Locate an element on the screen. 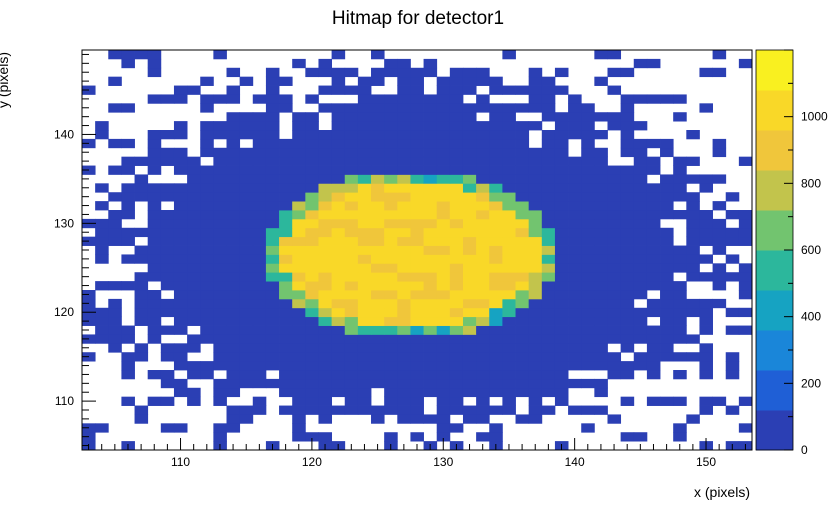 The image size is (835, 505). x-axis-label: x (pixels) is located at coordinates (722, 492).